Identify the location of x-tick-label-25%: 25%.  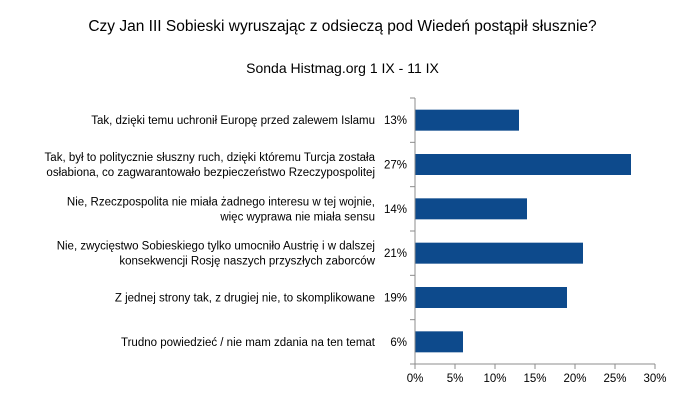
(614, 379).